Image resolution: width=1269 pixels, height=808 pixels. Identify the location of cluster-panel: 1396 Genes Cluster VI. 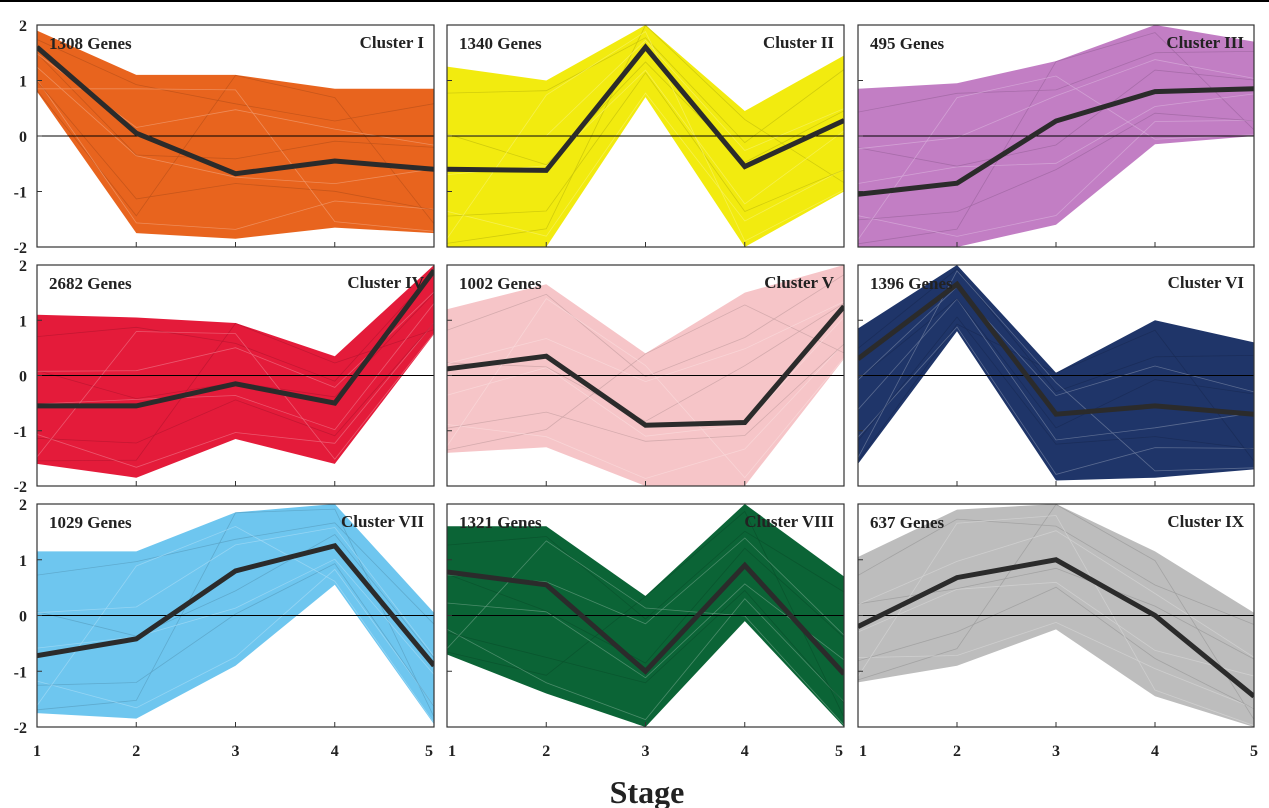
(1056, 375).